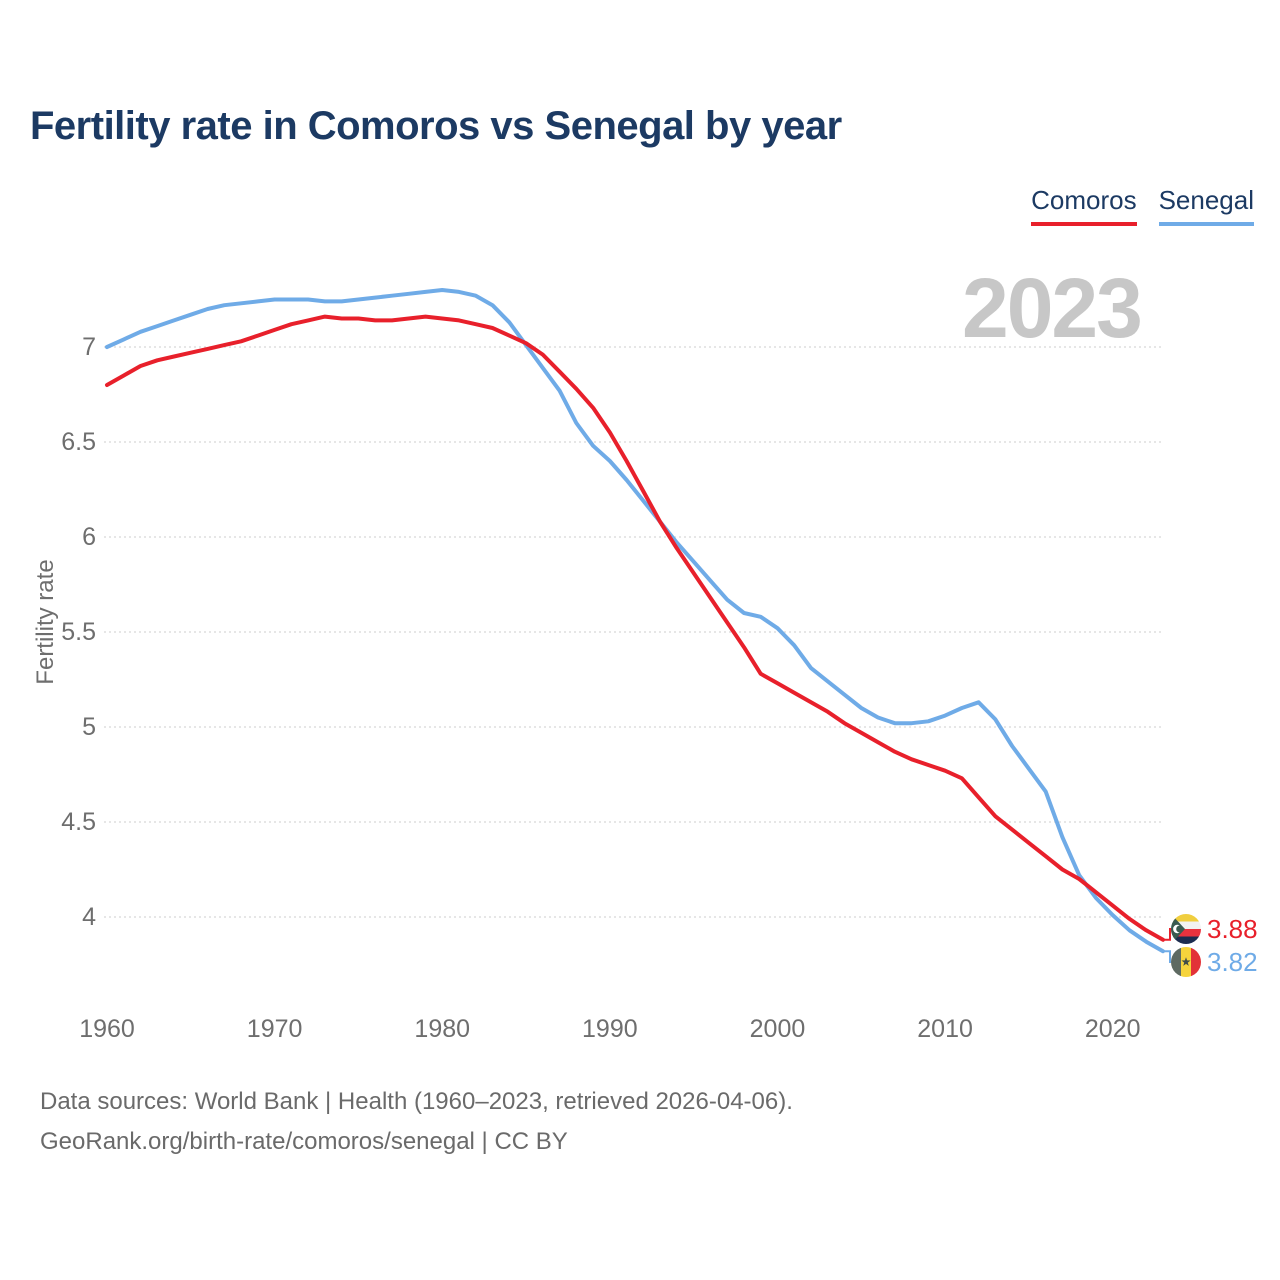 Image resolution: width=1280 pixels, height=1280 pixels. I want to click on end-value-comoros: 3.88, so click(1232, 928).